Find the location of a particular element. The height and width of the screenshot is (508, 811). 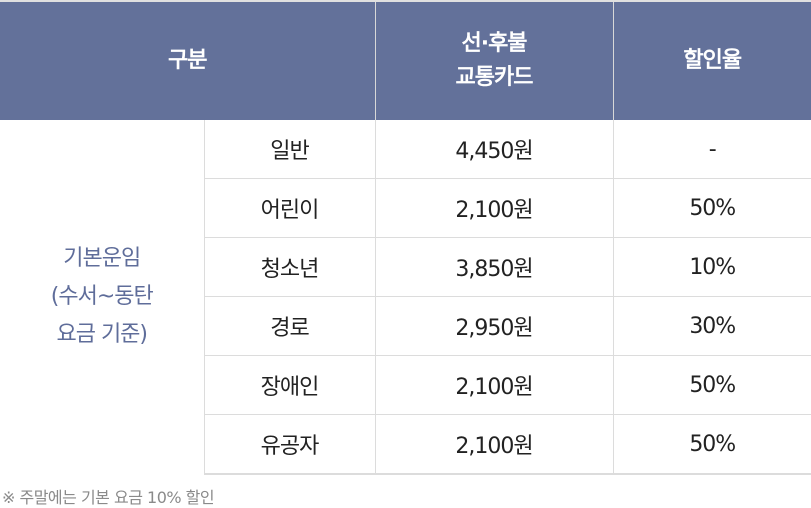

fare: 3,850원 is located at coordinates (494, 267).